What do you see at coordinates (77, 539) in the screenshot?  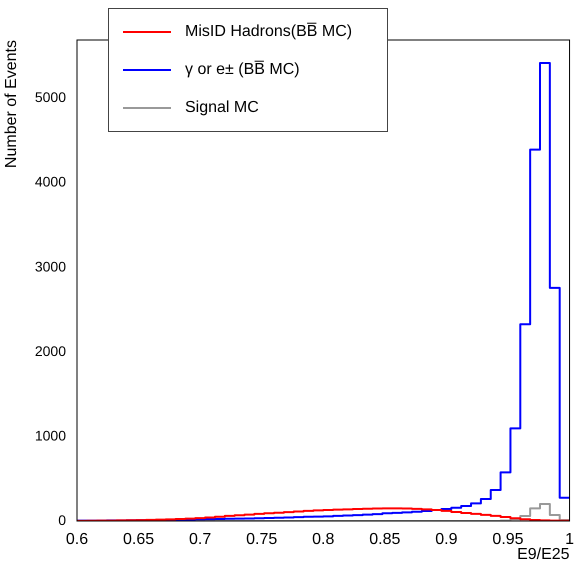 I see `x-tick-label: 0.6` at bounding box center [77, 539].